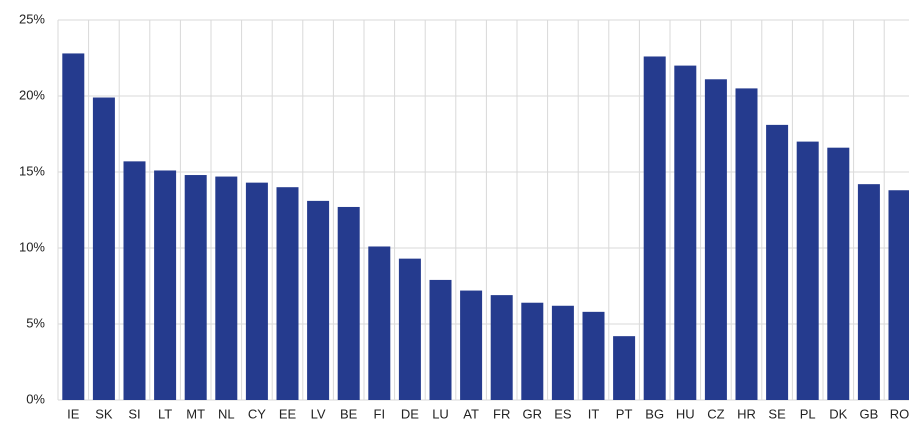 The height and width of the screenshot is (423, 909). Describe the element at coordinates (440, 413) in the screenshot. I see `x-tick-label: LU` at that location.